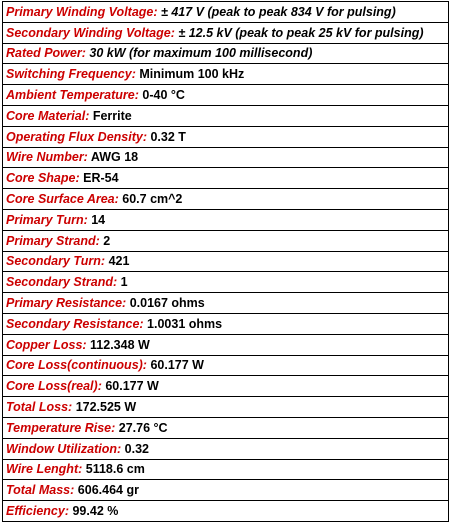 This screenshot has width=452, height=522. What do you see at coordinates (75, 323) in the screenshot?
I see `spec-label: Secondary Resistance:` at bounding box center [75, 323].